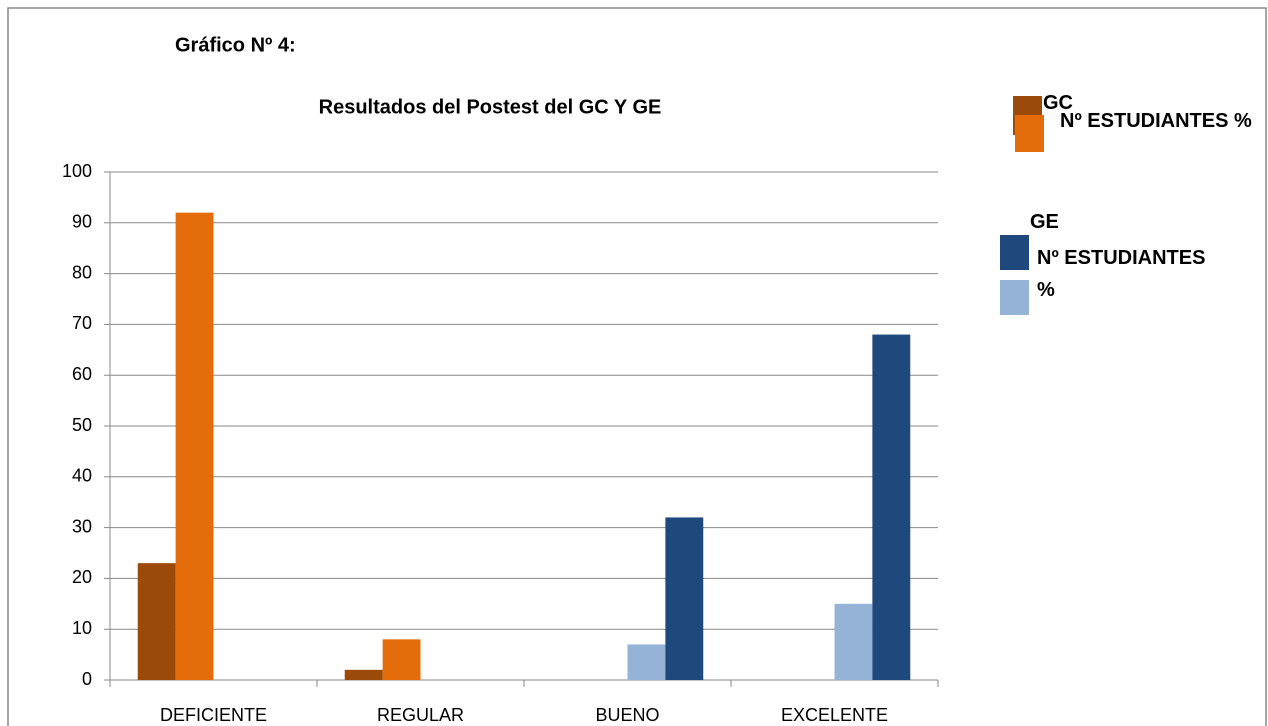 This screenshot has height=726, width=1268. Describe the element at coordinates (1044, 222) in the screenshot. I see `legend-group-title: GE` at that location.